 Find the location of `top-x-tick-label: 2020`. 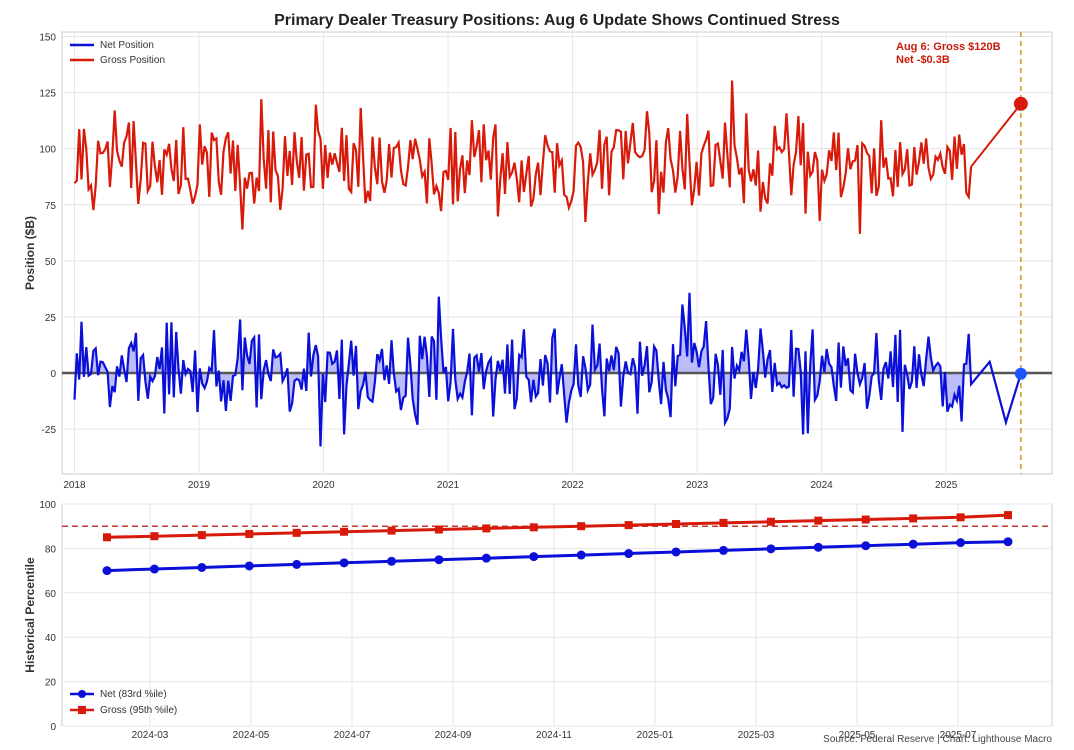

top-x-tick-label: 2020 is located at coordinates (323, 485).